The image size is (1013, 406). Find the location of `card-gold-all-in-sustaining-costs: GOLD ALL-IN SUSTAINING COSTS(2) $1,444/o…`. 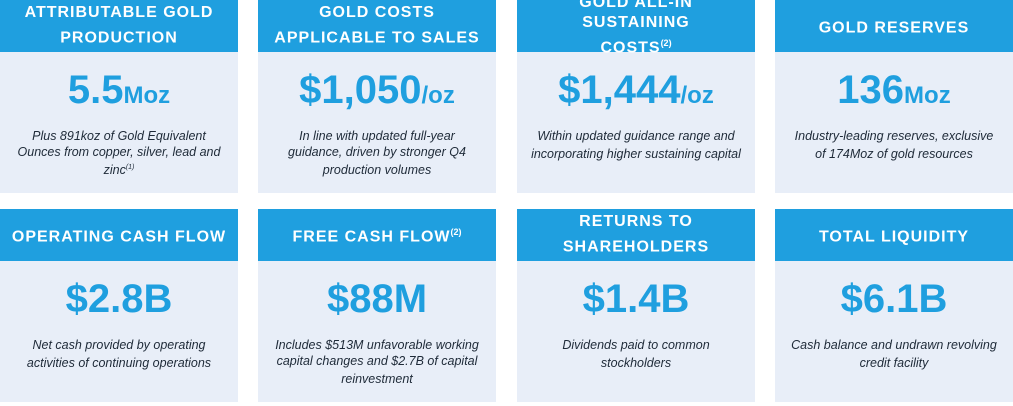

card-gold-all-in-sustaining-costs: GOLD ALL-IN SUSTAINING COSTS(2) $1,444/o… is located at coordinates (636, 96).